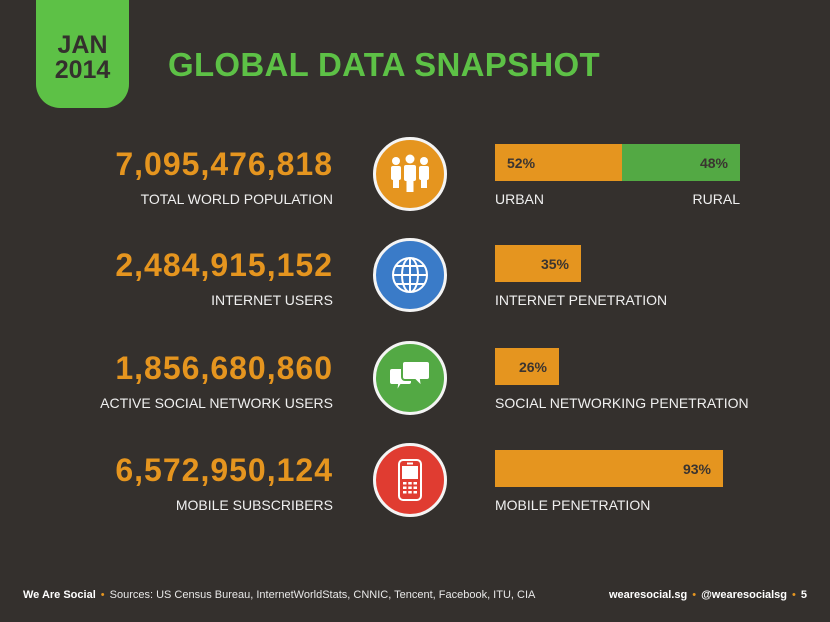 The height and width of the screenshot is (622, 830). I want to click on internet-penetration-label: INTERNET PENETRATION, so click(581, 300).